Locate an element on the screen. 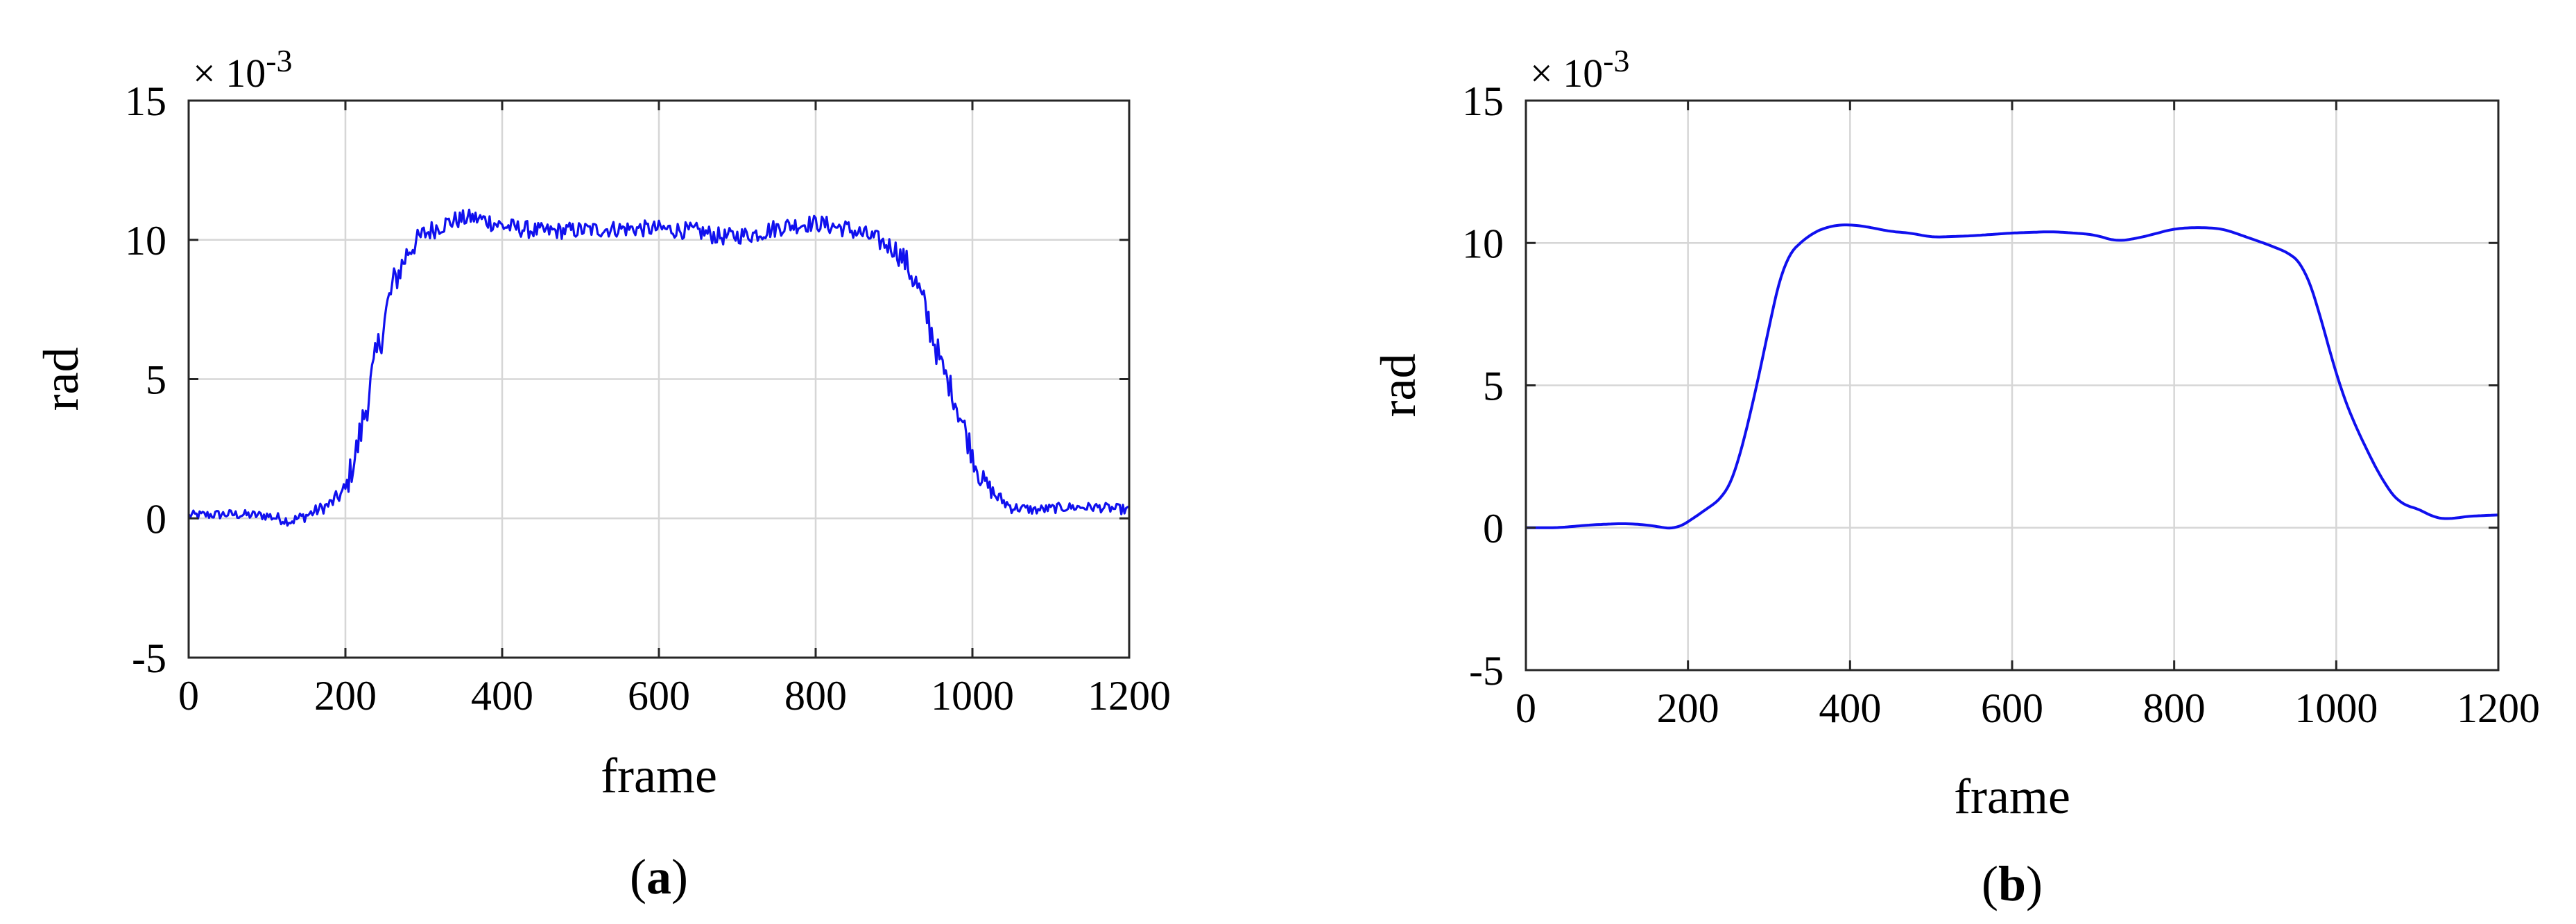 The width and height of the screenshot is (2576, 924). panel-caption-letter: a is located at coordinates (658, 877).